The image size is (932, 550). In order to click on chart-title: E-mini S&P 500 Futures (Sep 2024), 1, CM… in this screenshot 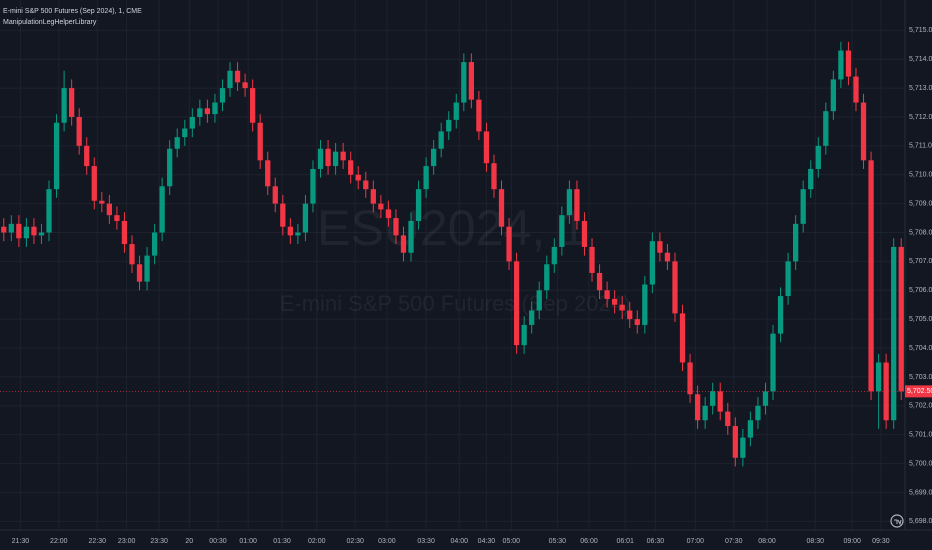, I will do `click(72, 11)`.